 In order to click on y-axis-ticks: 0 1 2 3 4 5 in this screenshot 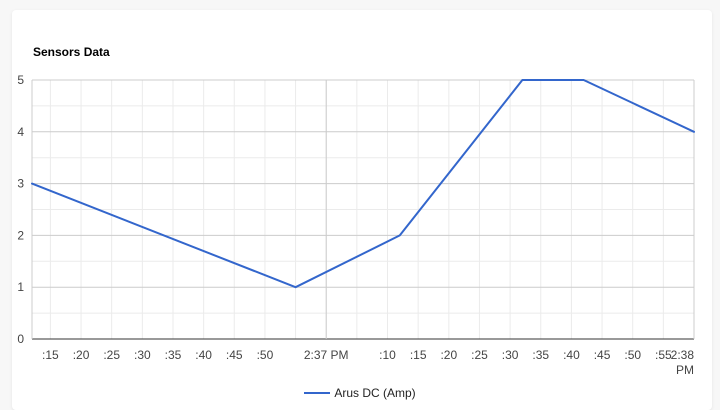, I will do `click(20, 209)`.